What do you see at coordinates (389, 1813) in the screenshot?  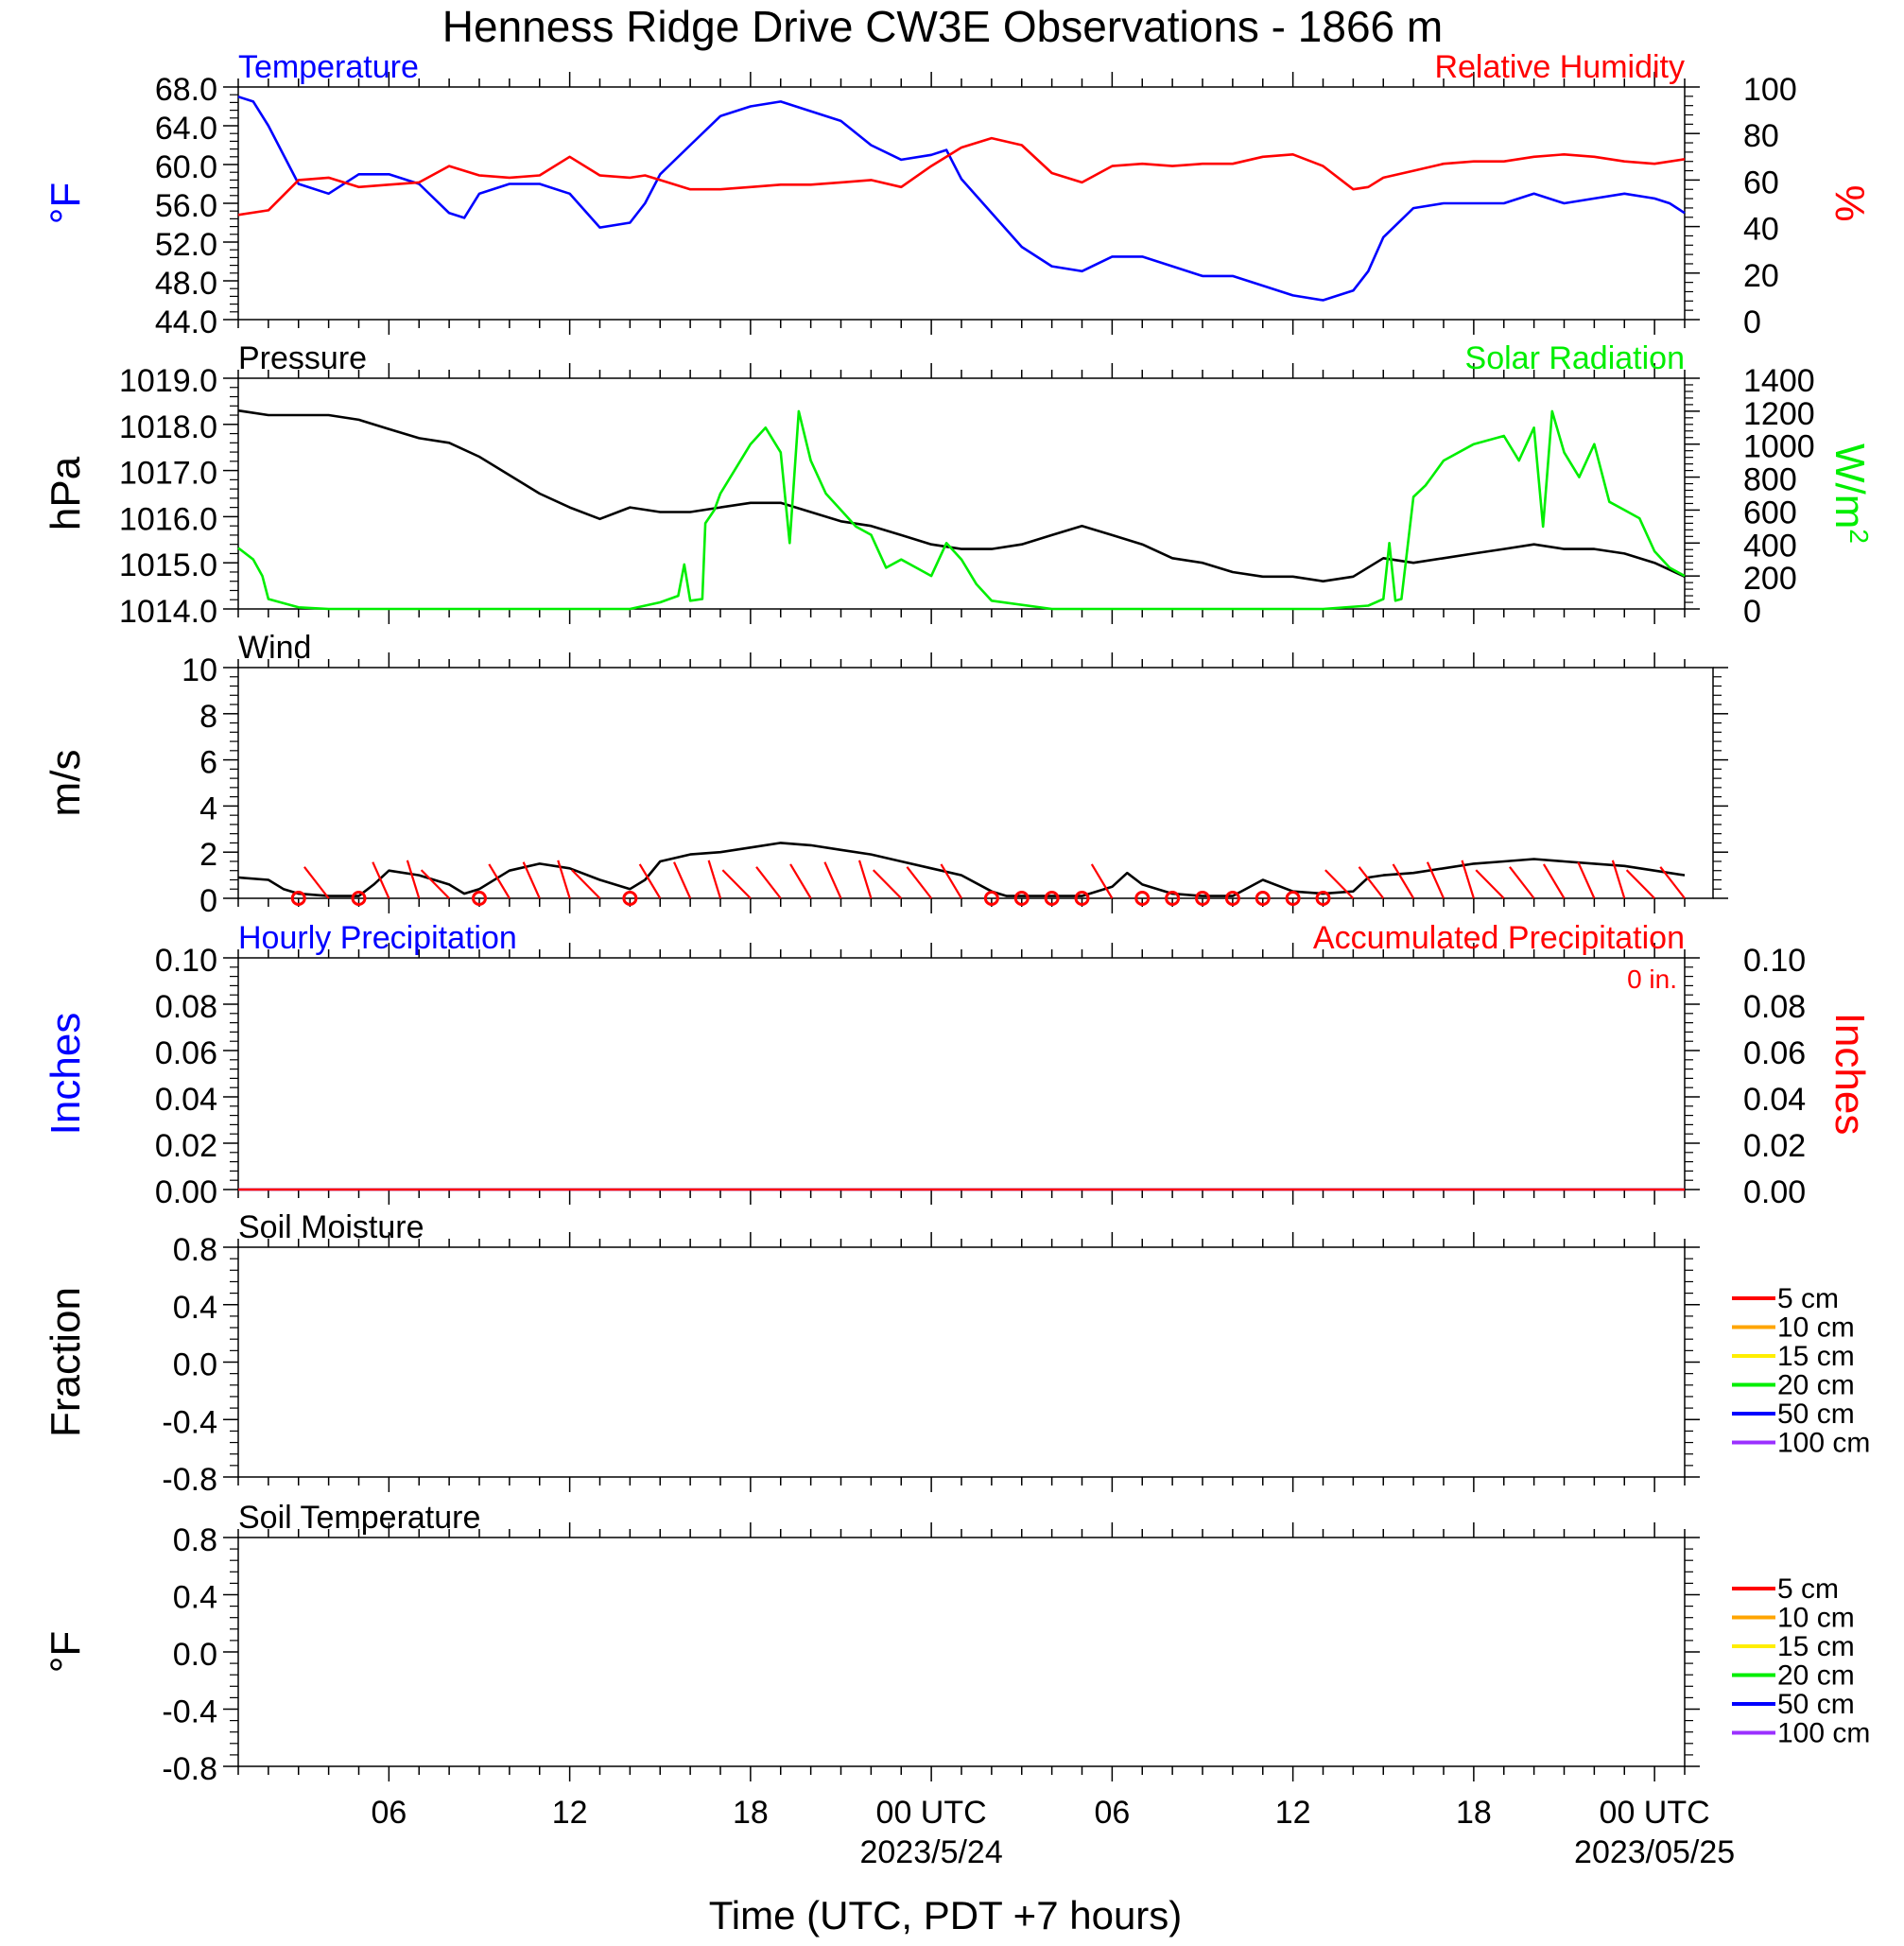 I see `x-tick-label: 06` at bounding box center [389, 1813].